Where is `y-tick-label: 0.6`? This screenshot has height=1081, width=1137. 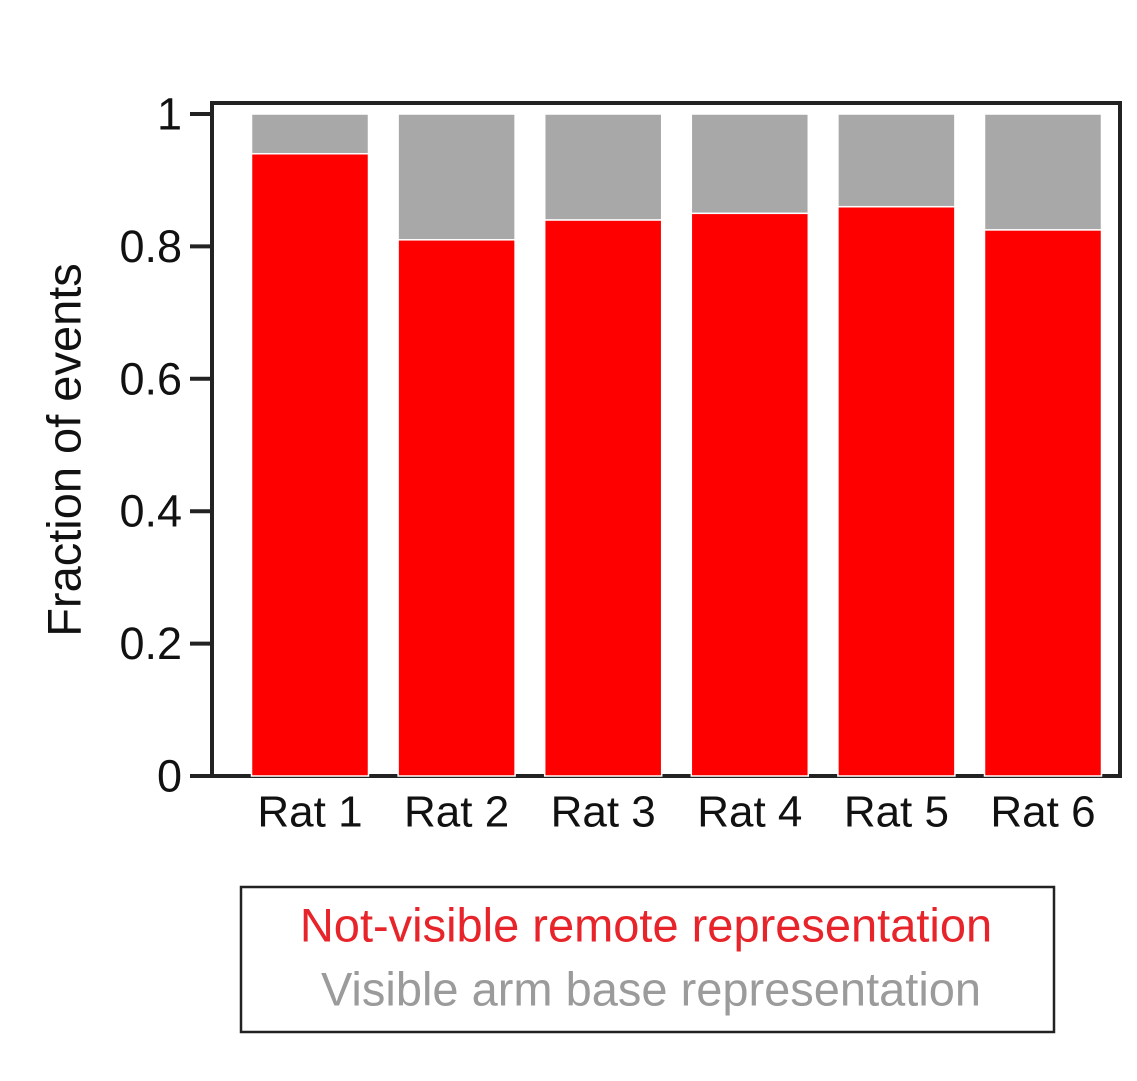 y-tick-label: 0.6 is located at coordinates (150, 378).